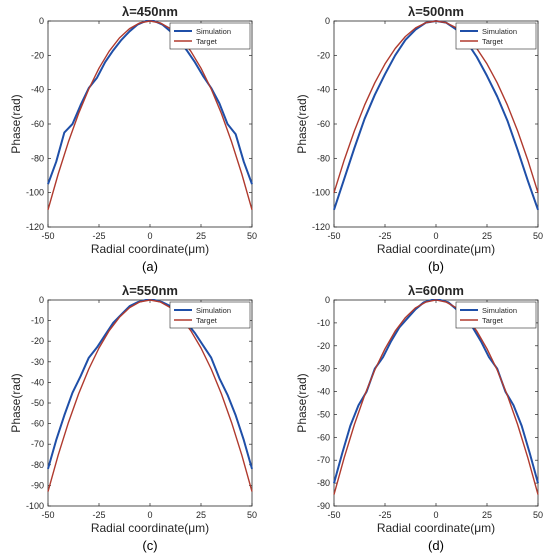  What do you see at coordinates (150, 290) in the screenshot?
I see `chart-title: λ=550nm` at bounding box center [150, 290].